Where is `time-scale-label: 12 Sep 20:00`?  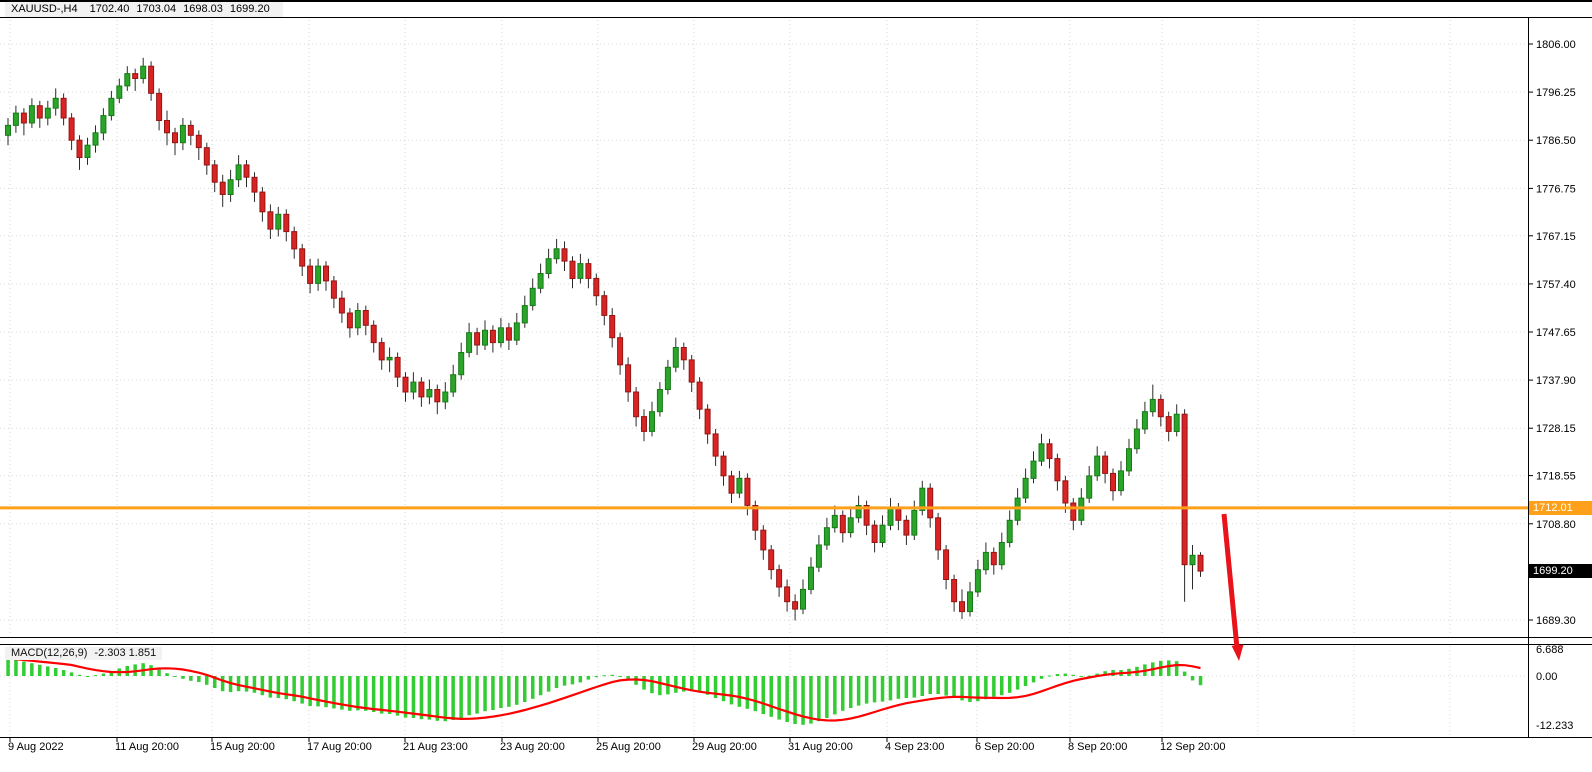 time-scale-label: 12 Sep 20:00 is located at coordinates (1192, 747).